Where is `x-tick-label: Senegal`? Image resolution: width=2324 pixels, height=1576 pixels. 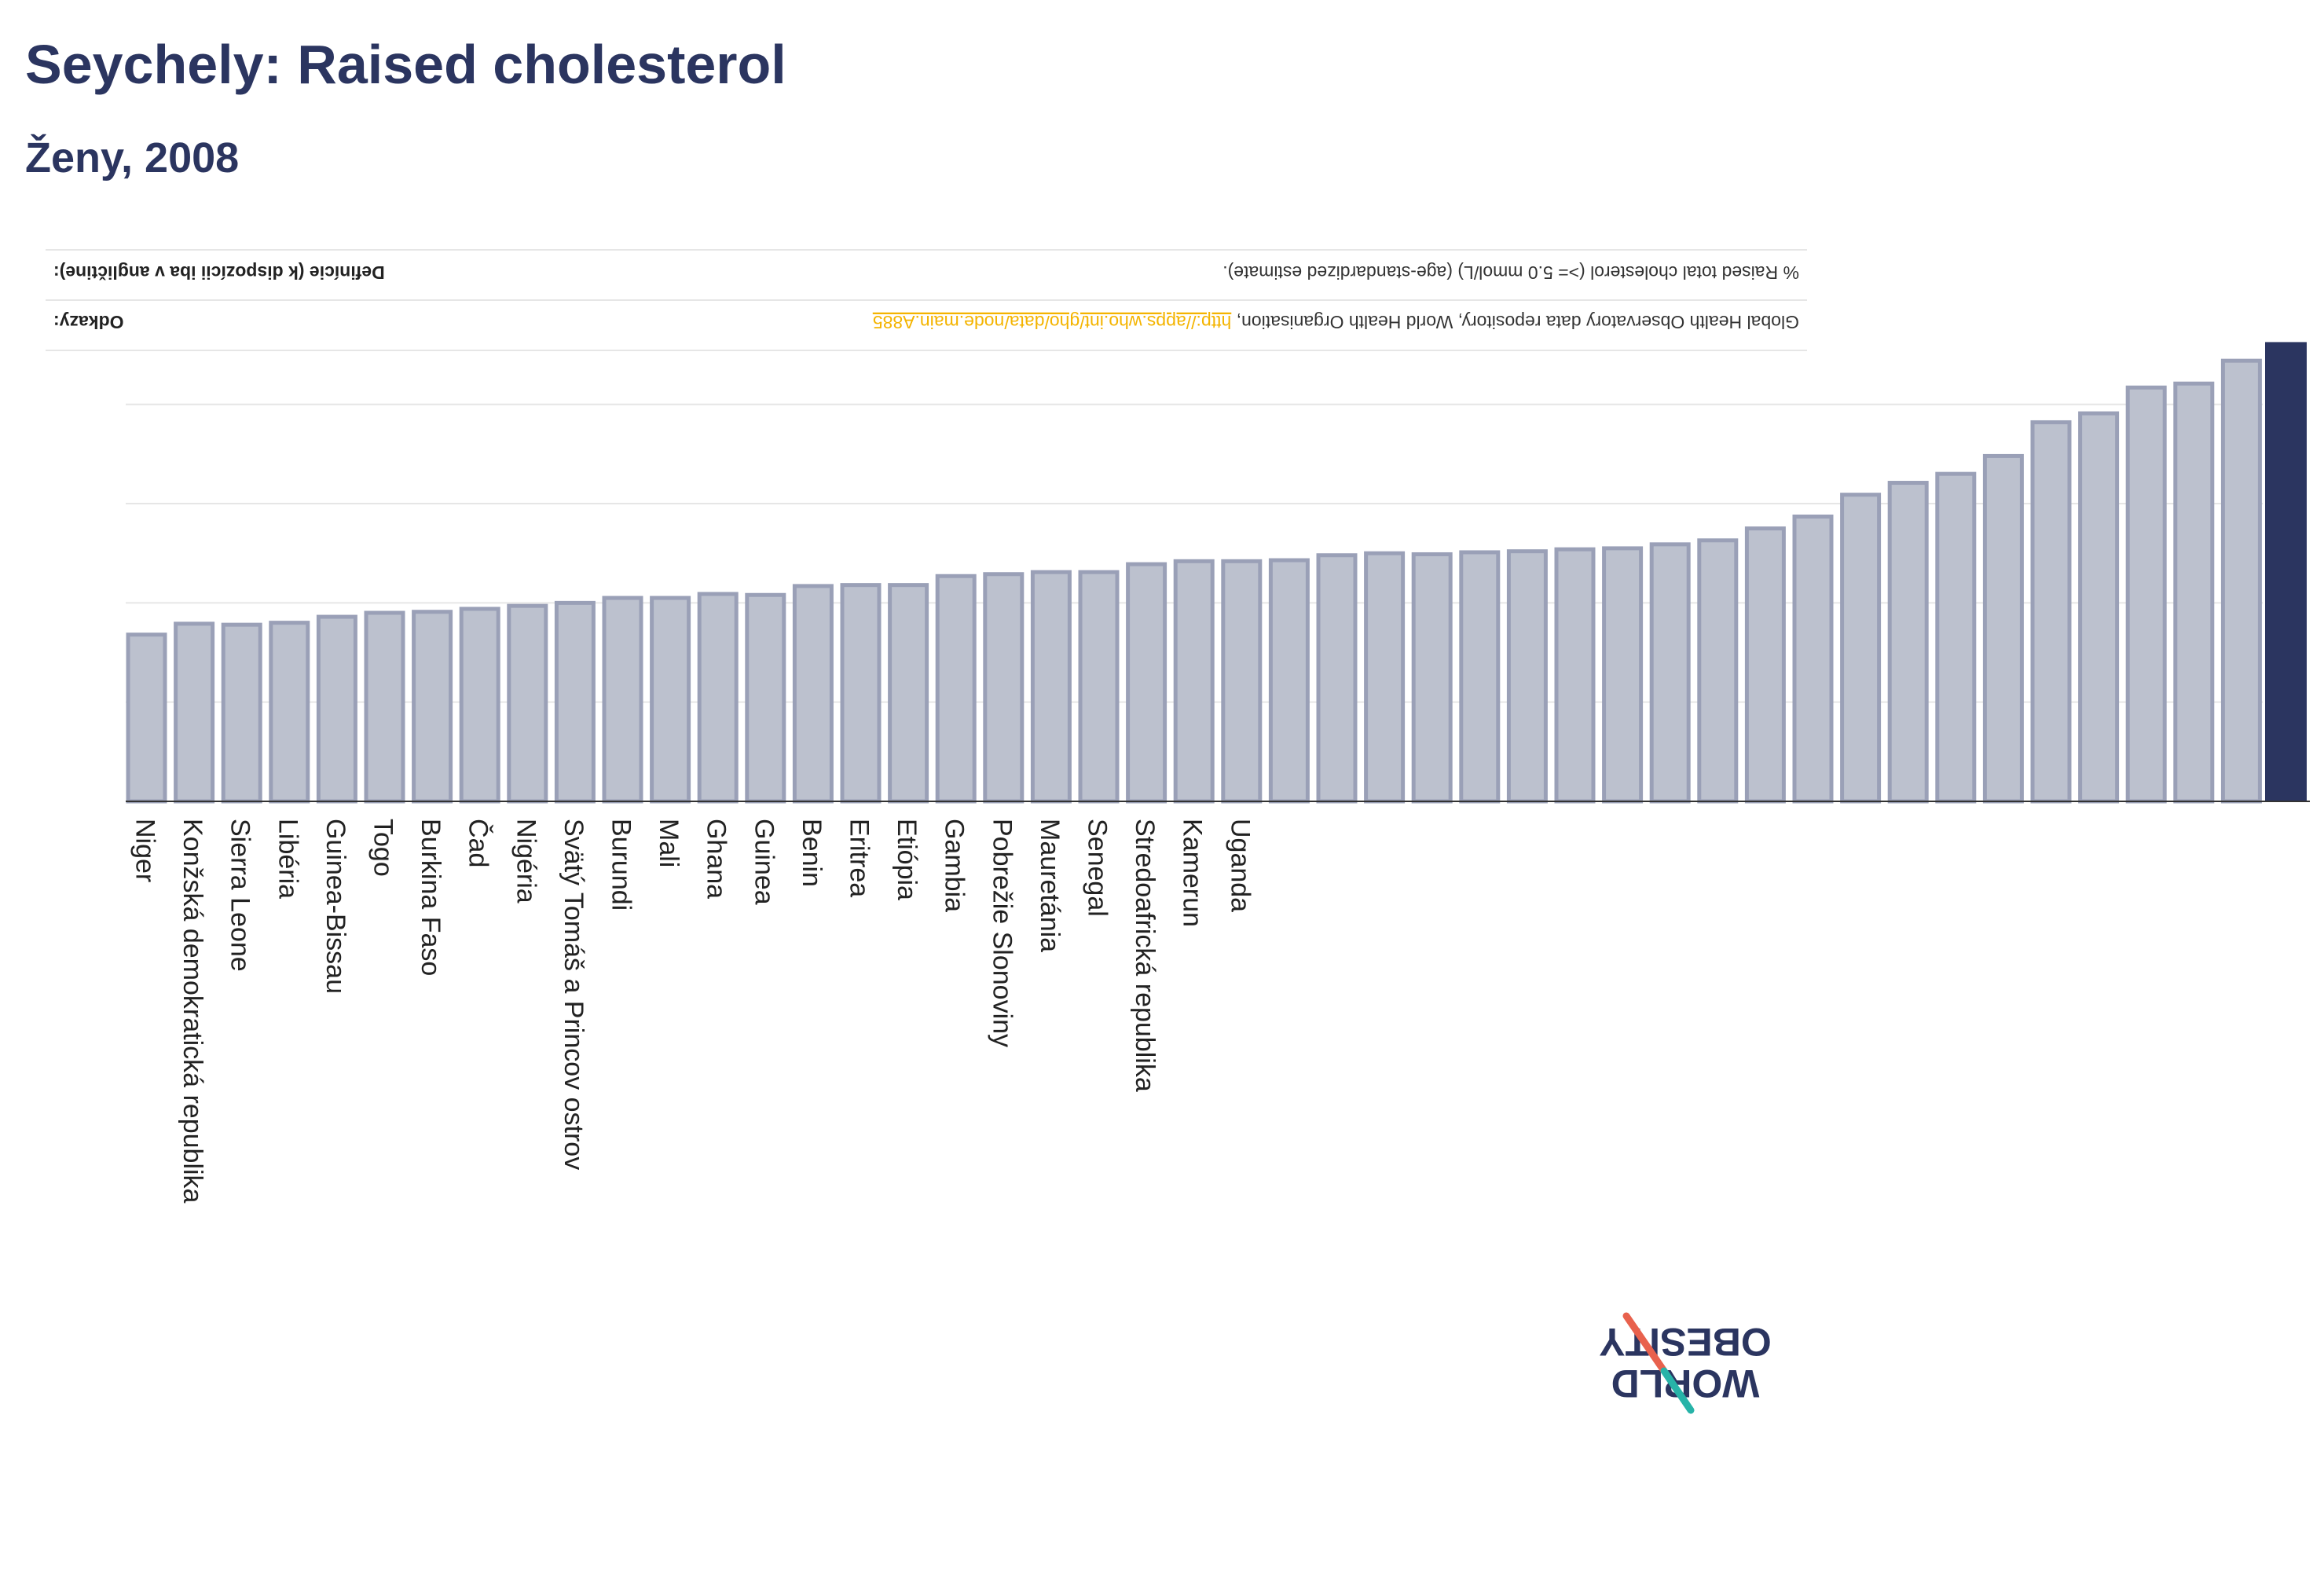
x-tick-label: Senegal is located at coordinates (1098, 868).